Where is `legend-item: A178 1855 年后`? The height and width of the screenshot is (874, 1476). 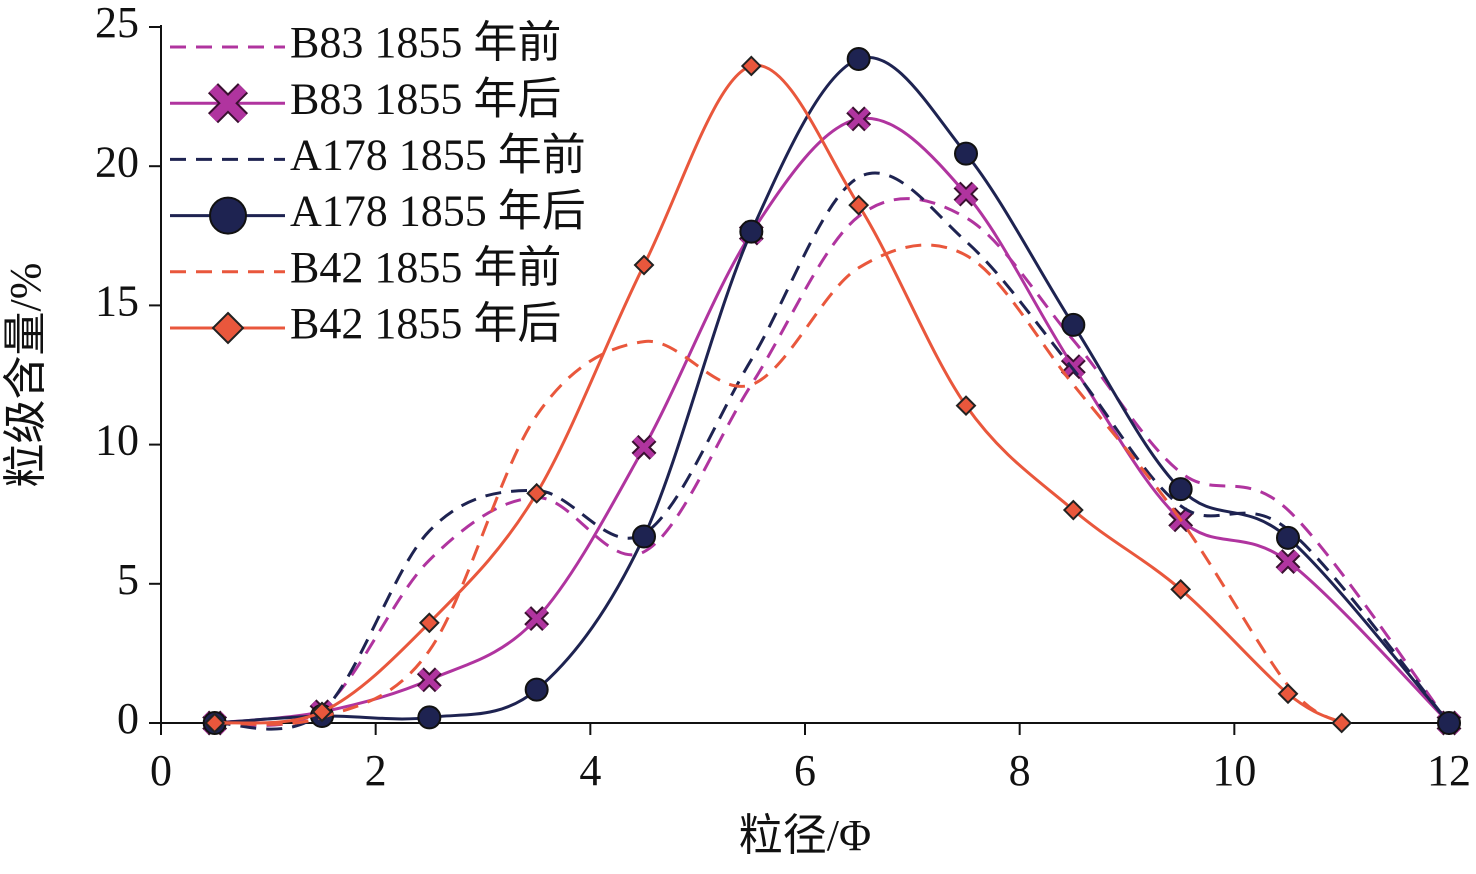
legend-item: A178 1855 年后 is located at coordinates (378, 211).